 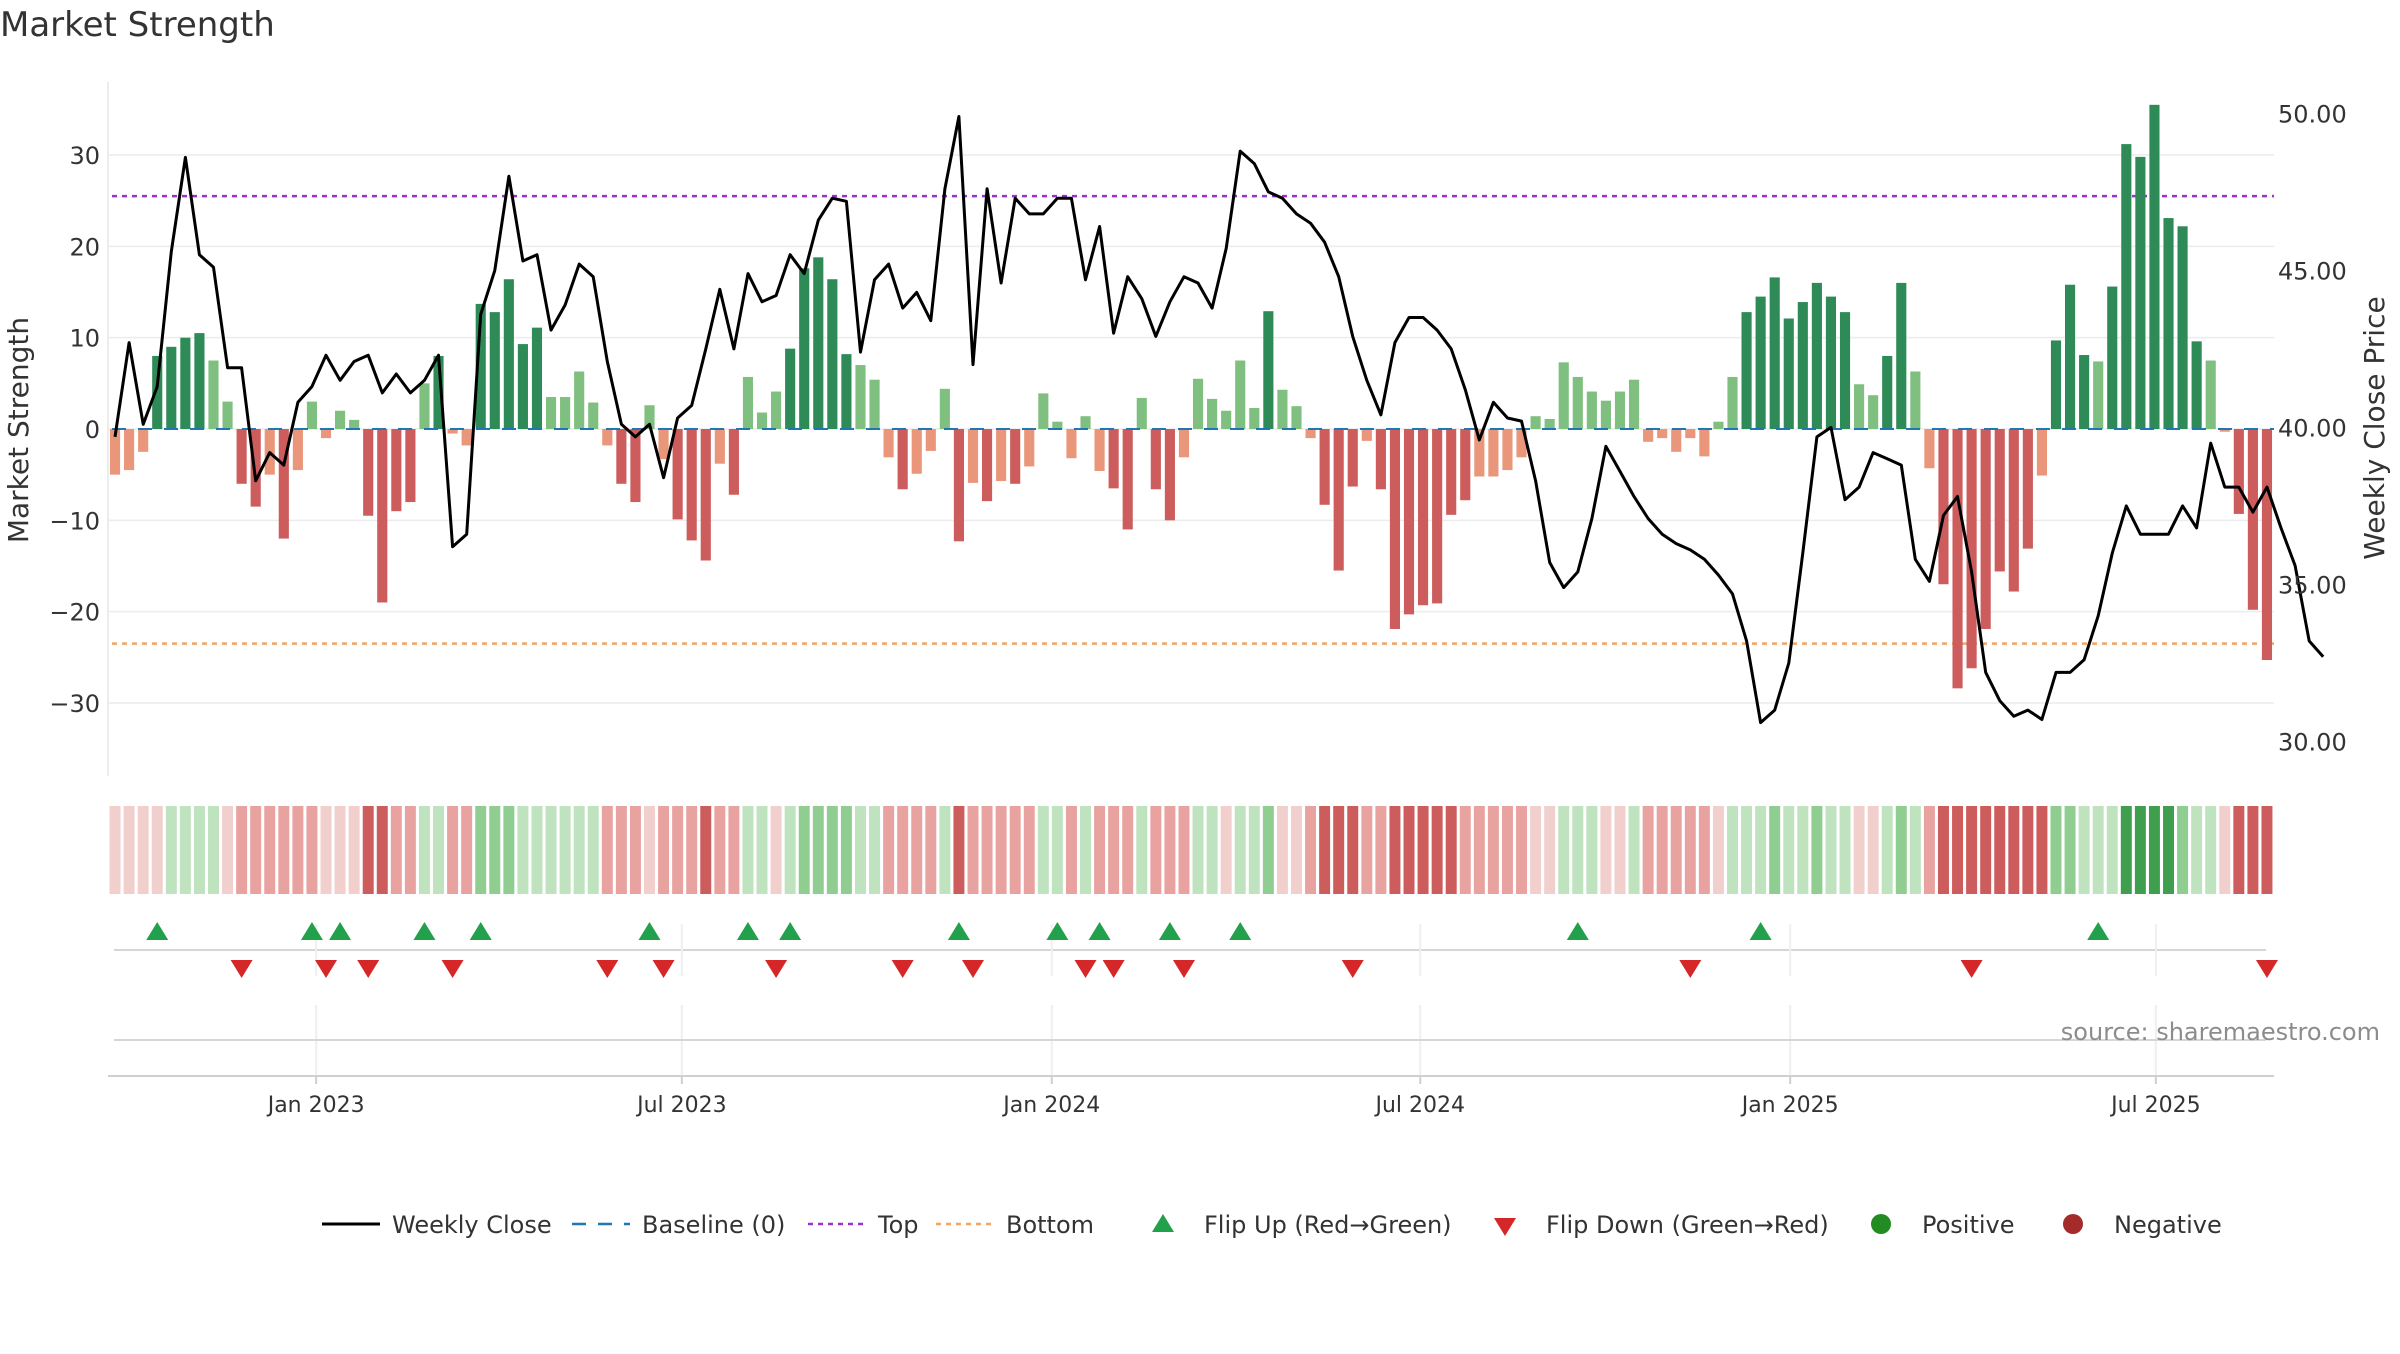 I want to click on left-tick-label: −20, so click(x=74, y=613).